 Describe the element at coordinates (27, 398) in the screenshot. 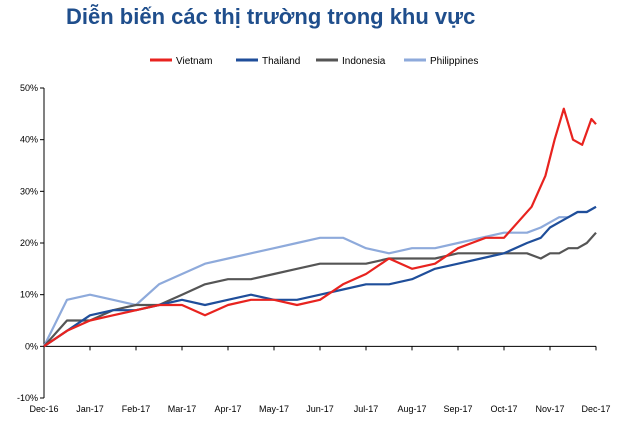

I see `y-tick-label: -10%` at that location.